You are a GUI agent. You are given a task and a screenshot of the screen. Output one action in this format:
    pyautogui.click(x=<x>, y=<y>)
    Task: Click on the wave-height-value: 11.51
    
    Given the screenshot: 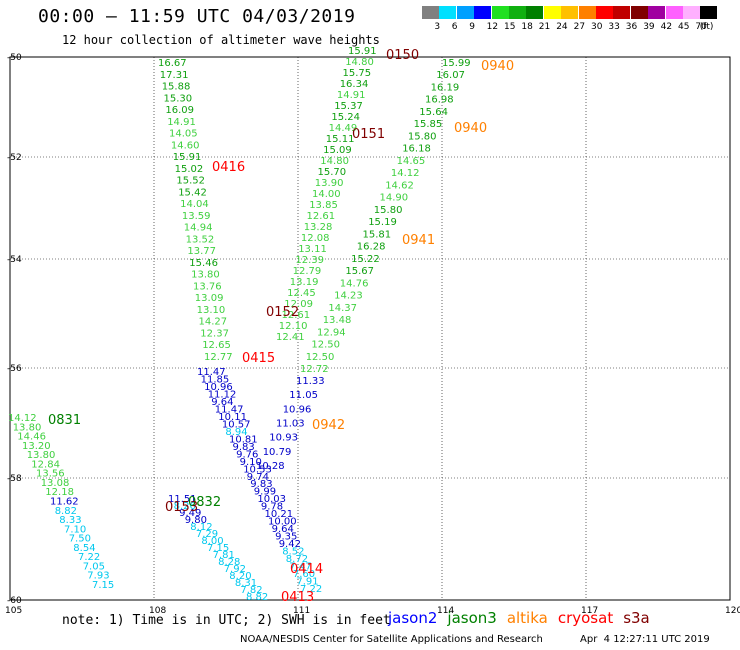 What is the action you would take?
    pyautogui.click(x=182, y=499)
    